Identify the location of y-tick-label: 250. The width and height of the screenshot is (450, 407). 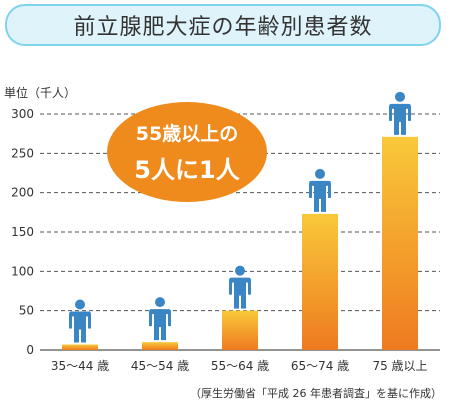
(22, 153).